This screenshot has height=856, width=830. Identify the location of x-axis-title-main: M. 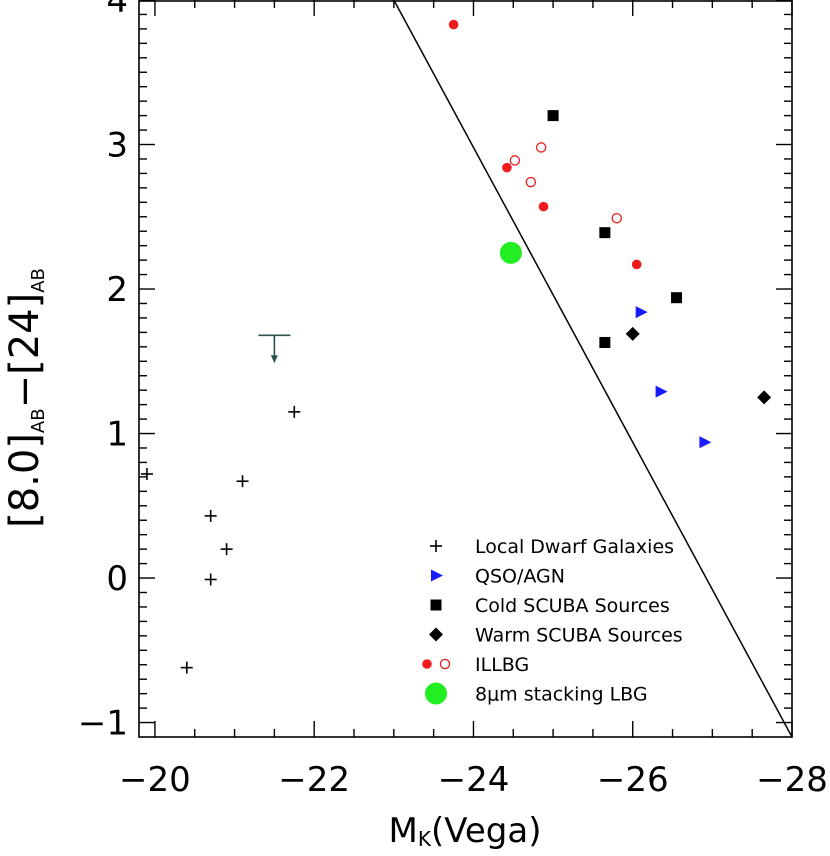
(403, 831).